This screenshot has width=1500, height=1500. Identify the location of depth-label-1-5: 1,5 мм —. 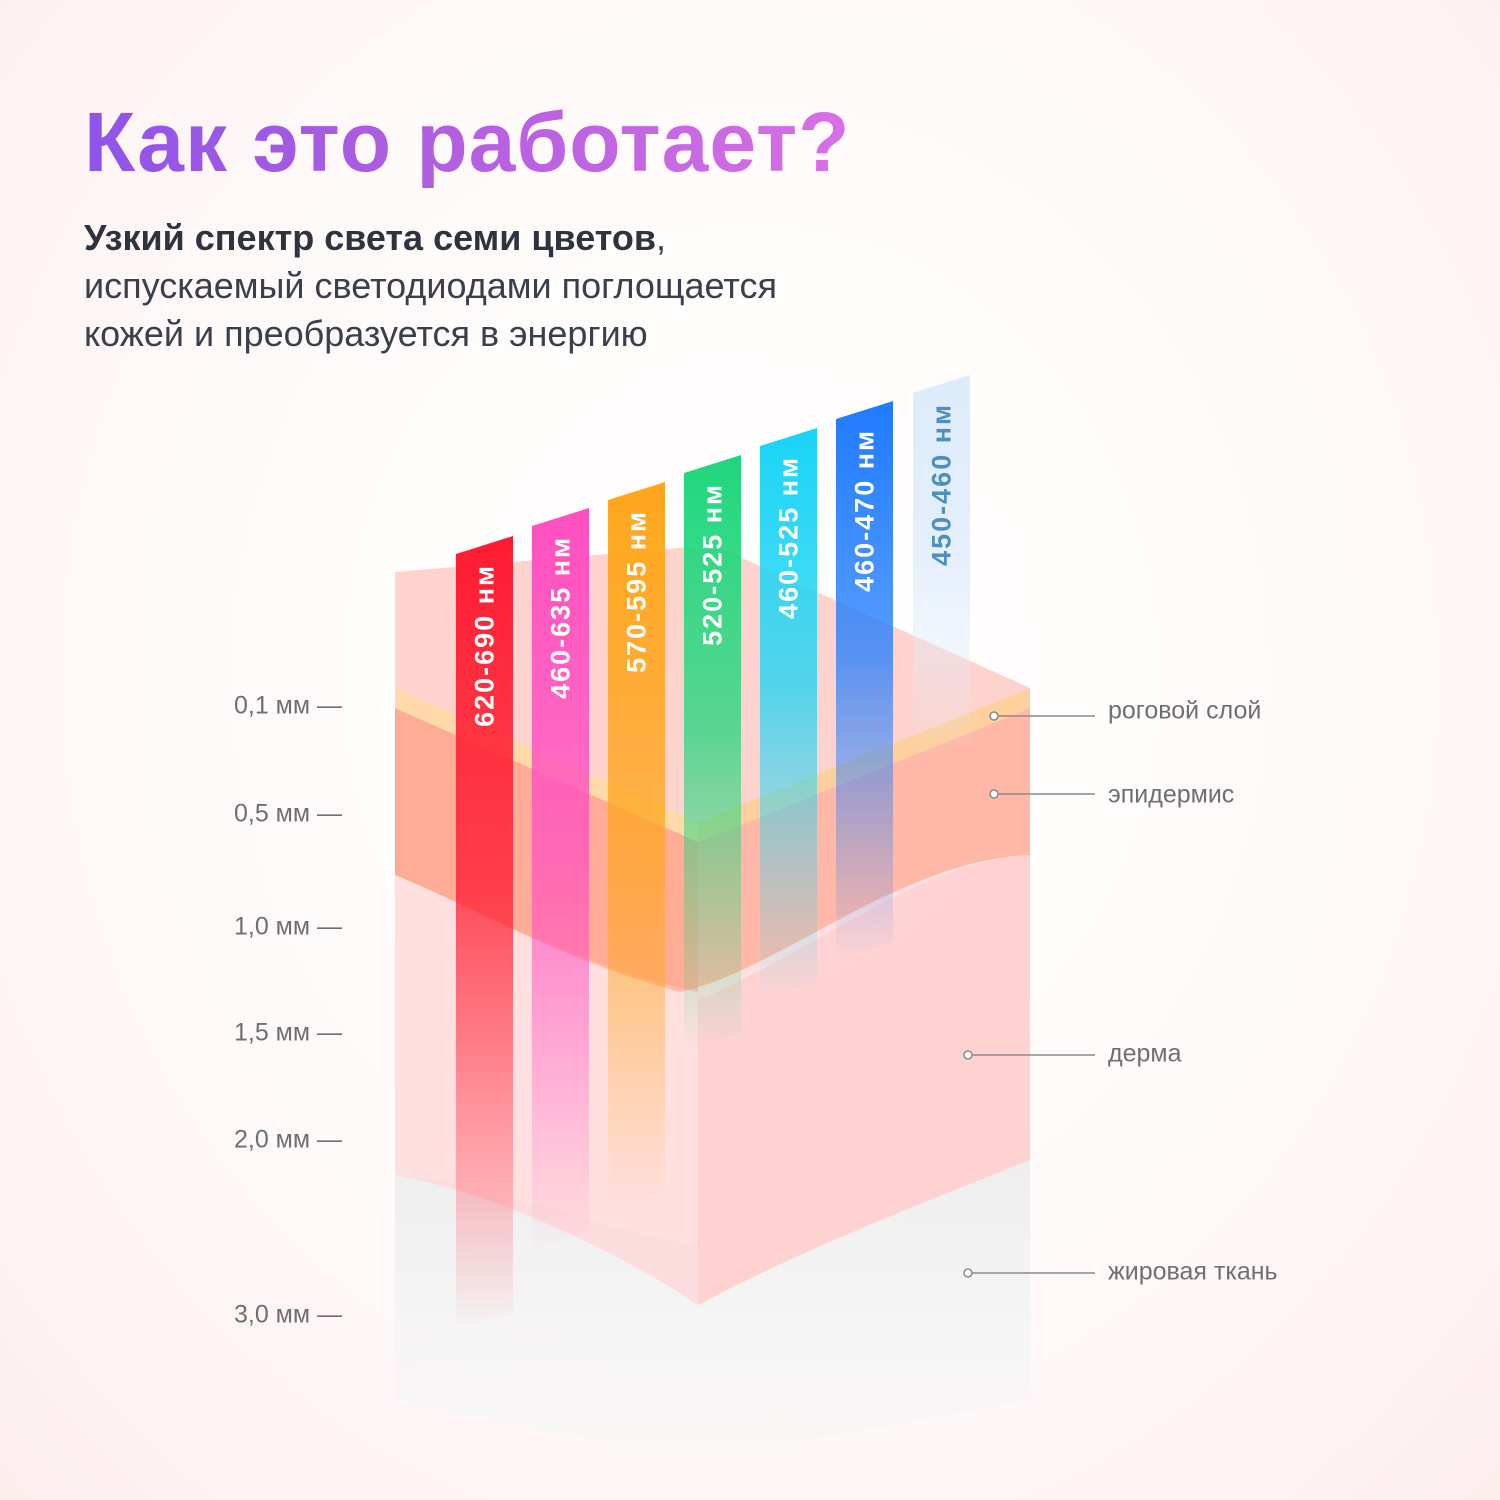
(287, 1032).